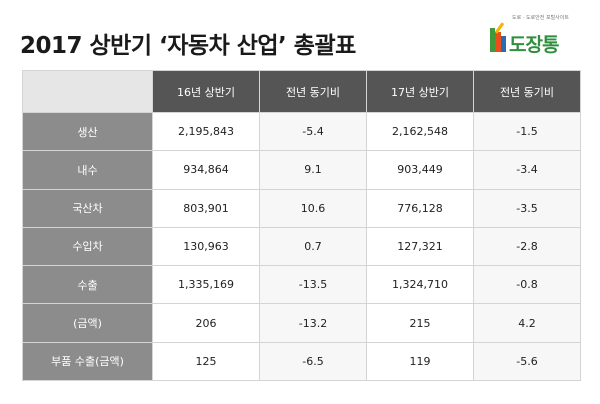 Image resolution: width=600 pixels, height=404 pixels. What do you see at coordinates (527, 170) in the screenshot?
I see `table-cell: -3.4` at bounding box center [527, 170].